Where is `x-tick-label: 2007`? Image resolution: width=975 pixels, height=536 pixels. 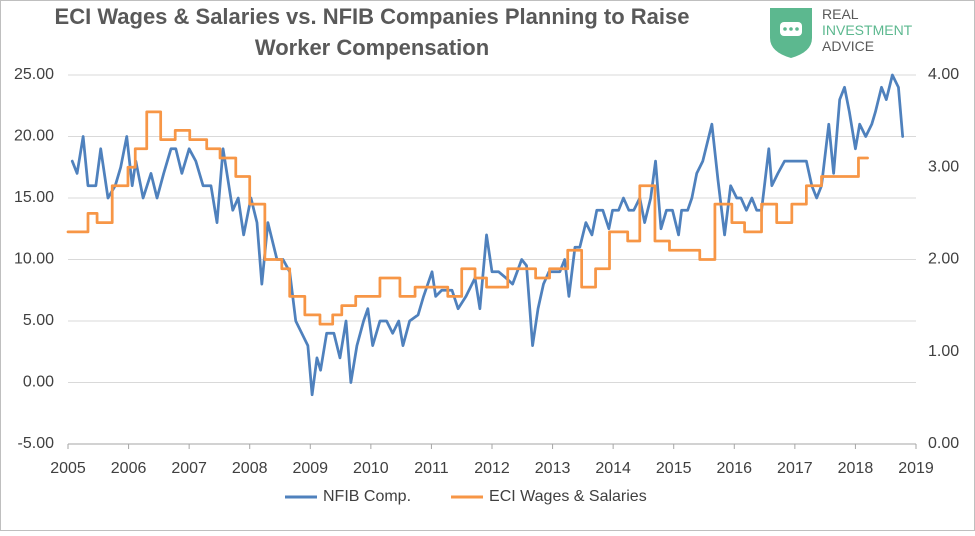
x-tick-label: 2007 is located at coordinates (189, 468).